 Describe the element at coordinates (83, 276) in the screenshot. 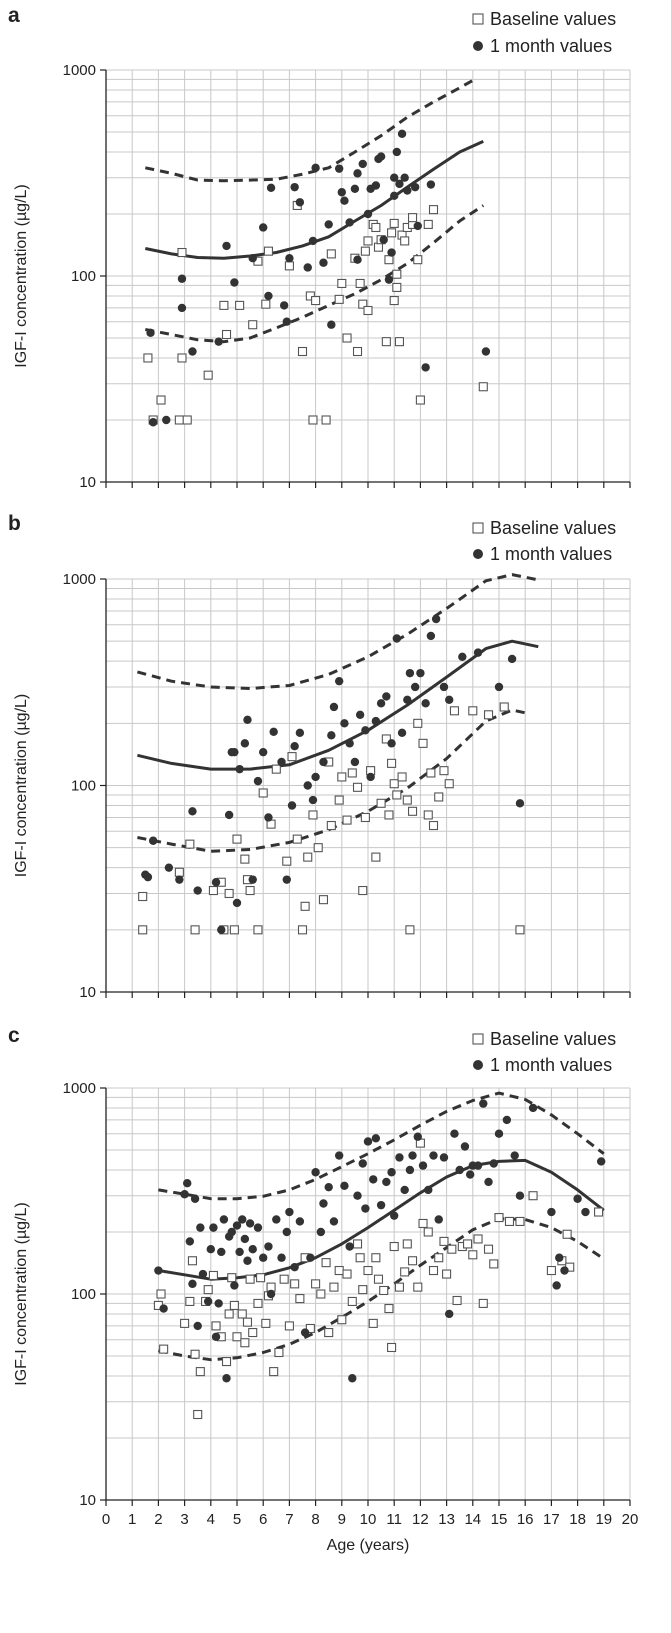

I see `y-tick-label: 100` at that location.